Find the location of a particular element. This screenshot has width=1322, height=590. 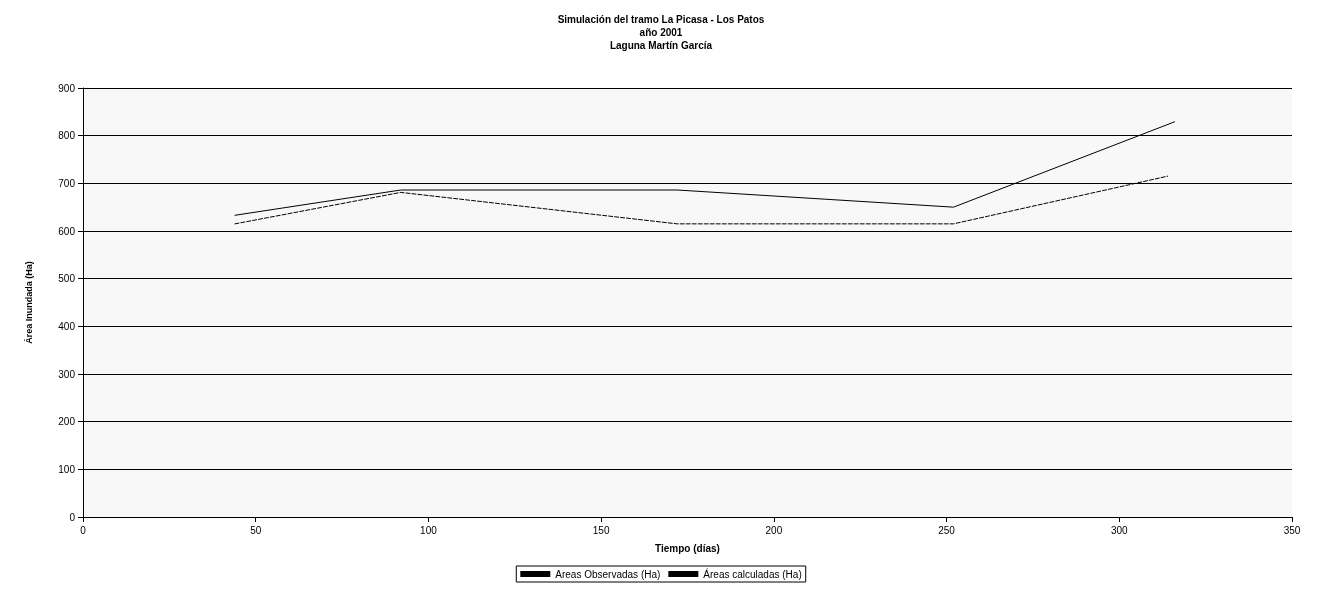

x-tick-label: 0 is located at coordinates (83, 530).